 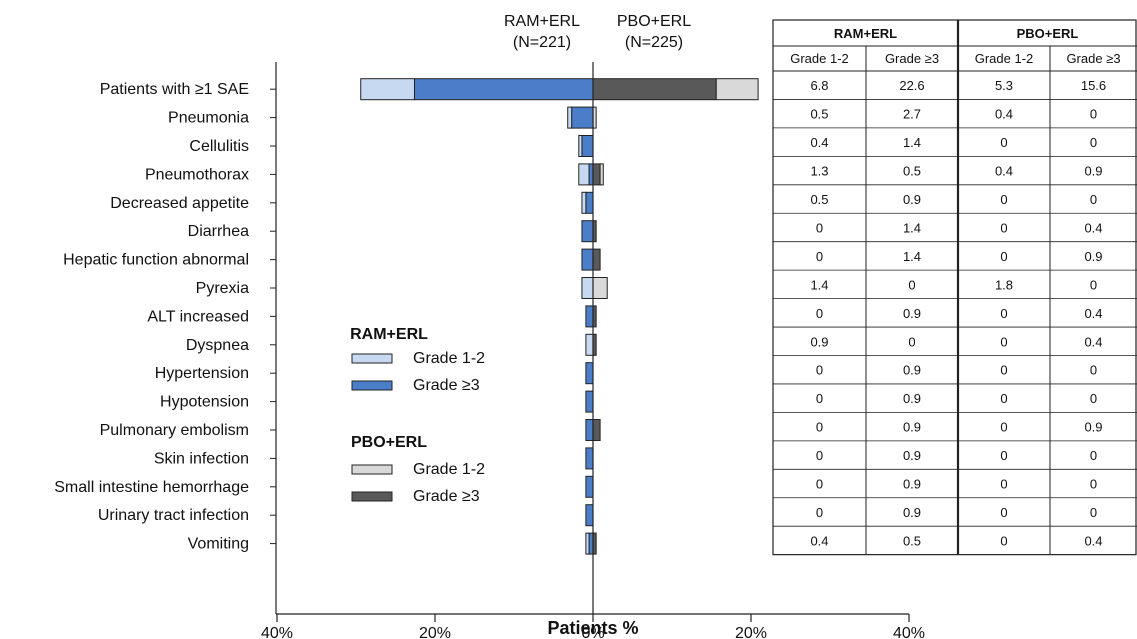 I want to click on table-cell: 6.8, so click(x=819, y=85).